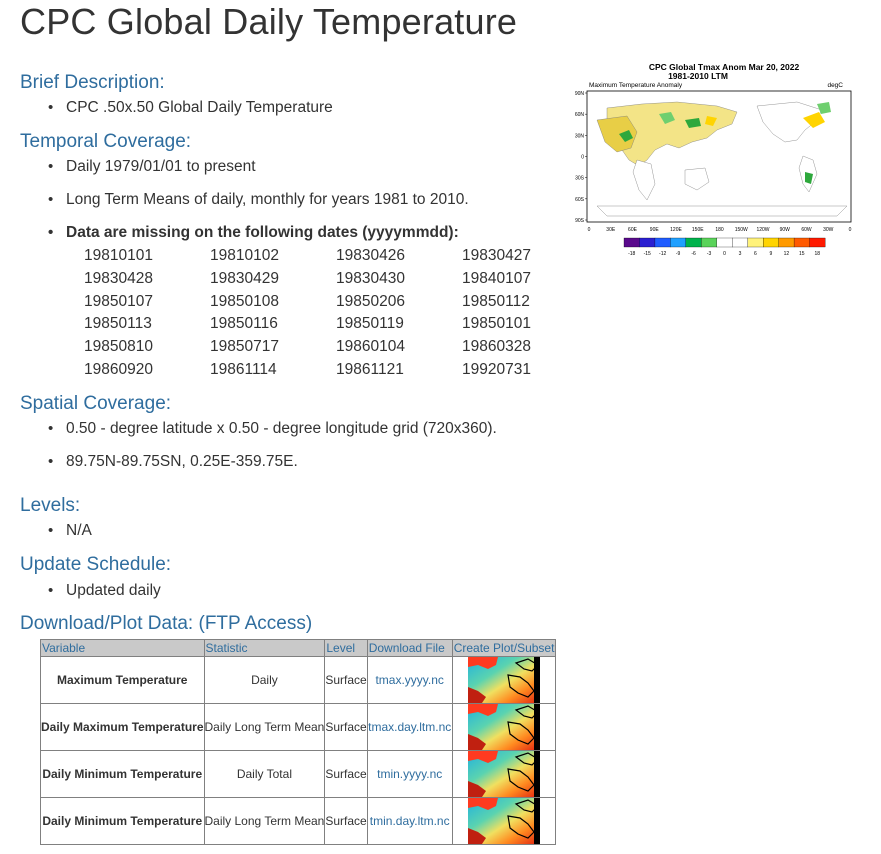 The image size is (881, 854). I want to click on download-file-link: tmax.yyyy.nc, so click(409, 680).